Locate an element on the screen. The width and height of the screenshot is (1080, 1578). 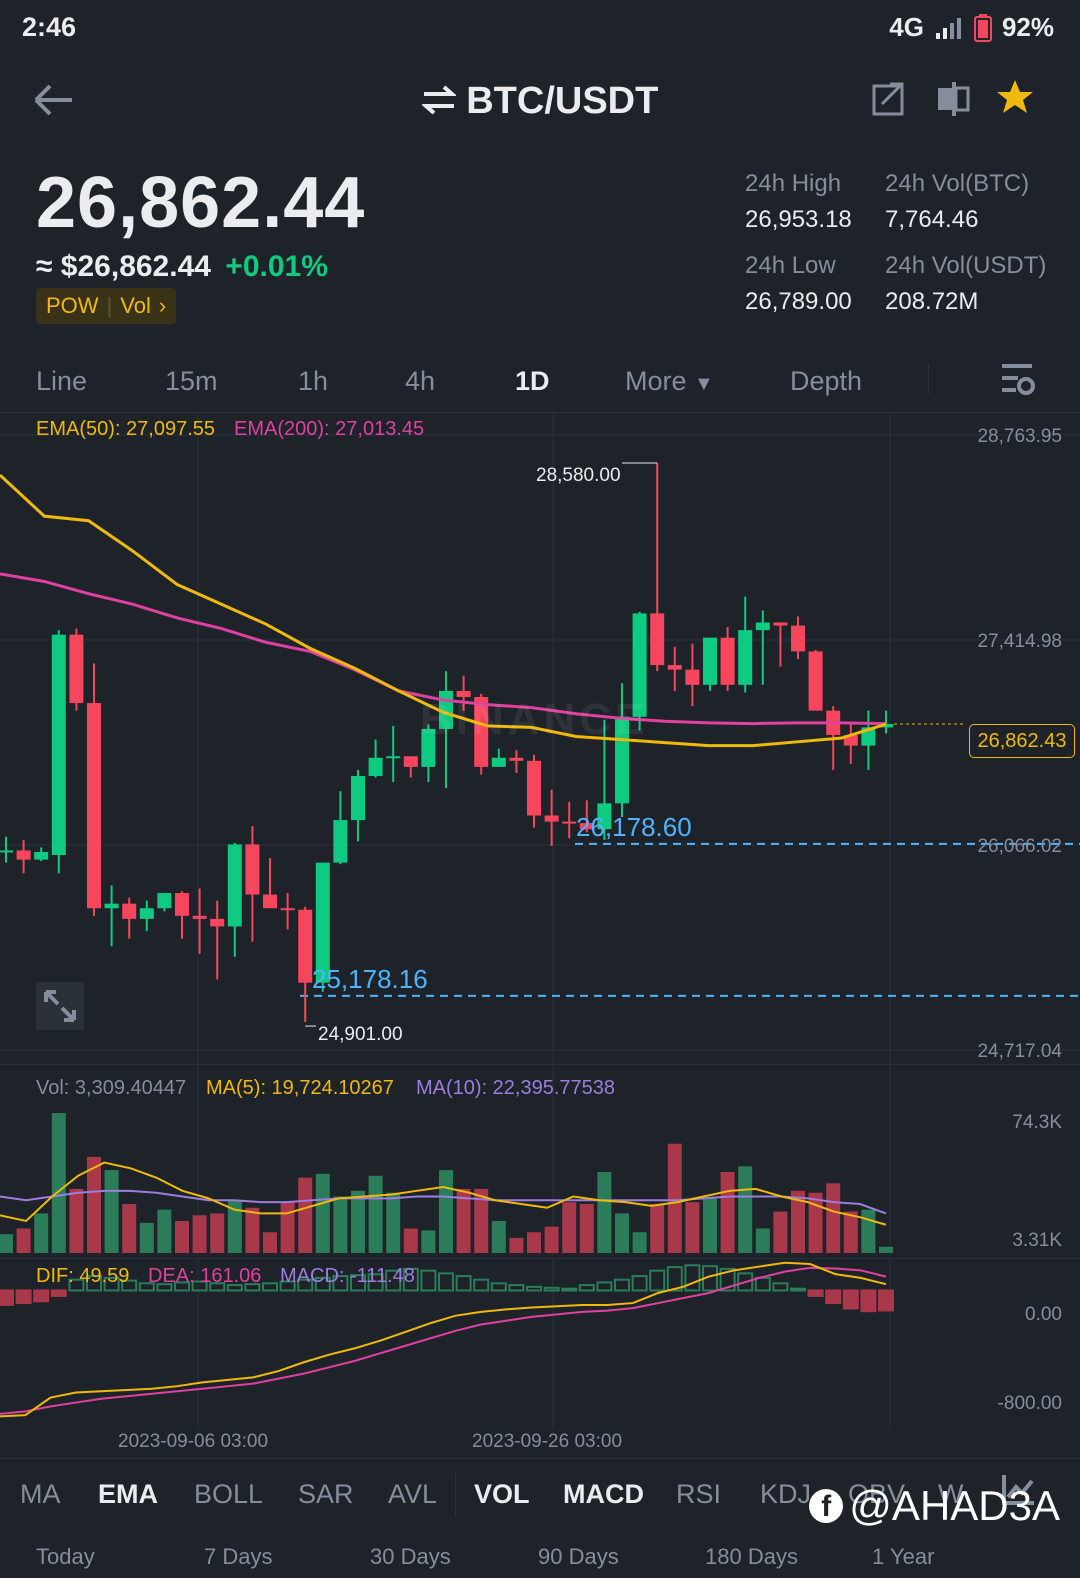
stat-vol-usdt: 24h Vol(USDT) 208.72M is located at coordinates (965, 284).